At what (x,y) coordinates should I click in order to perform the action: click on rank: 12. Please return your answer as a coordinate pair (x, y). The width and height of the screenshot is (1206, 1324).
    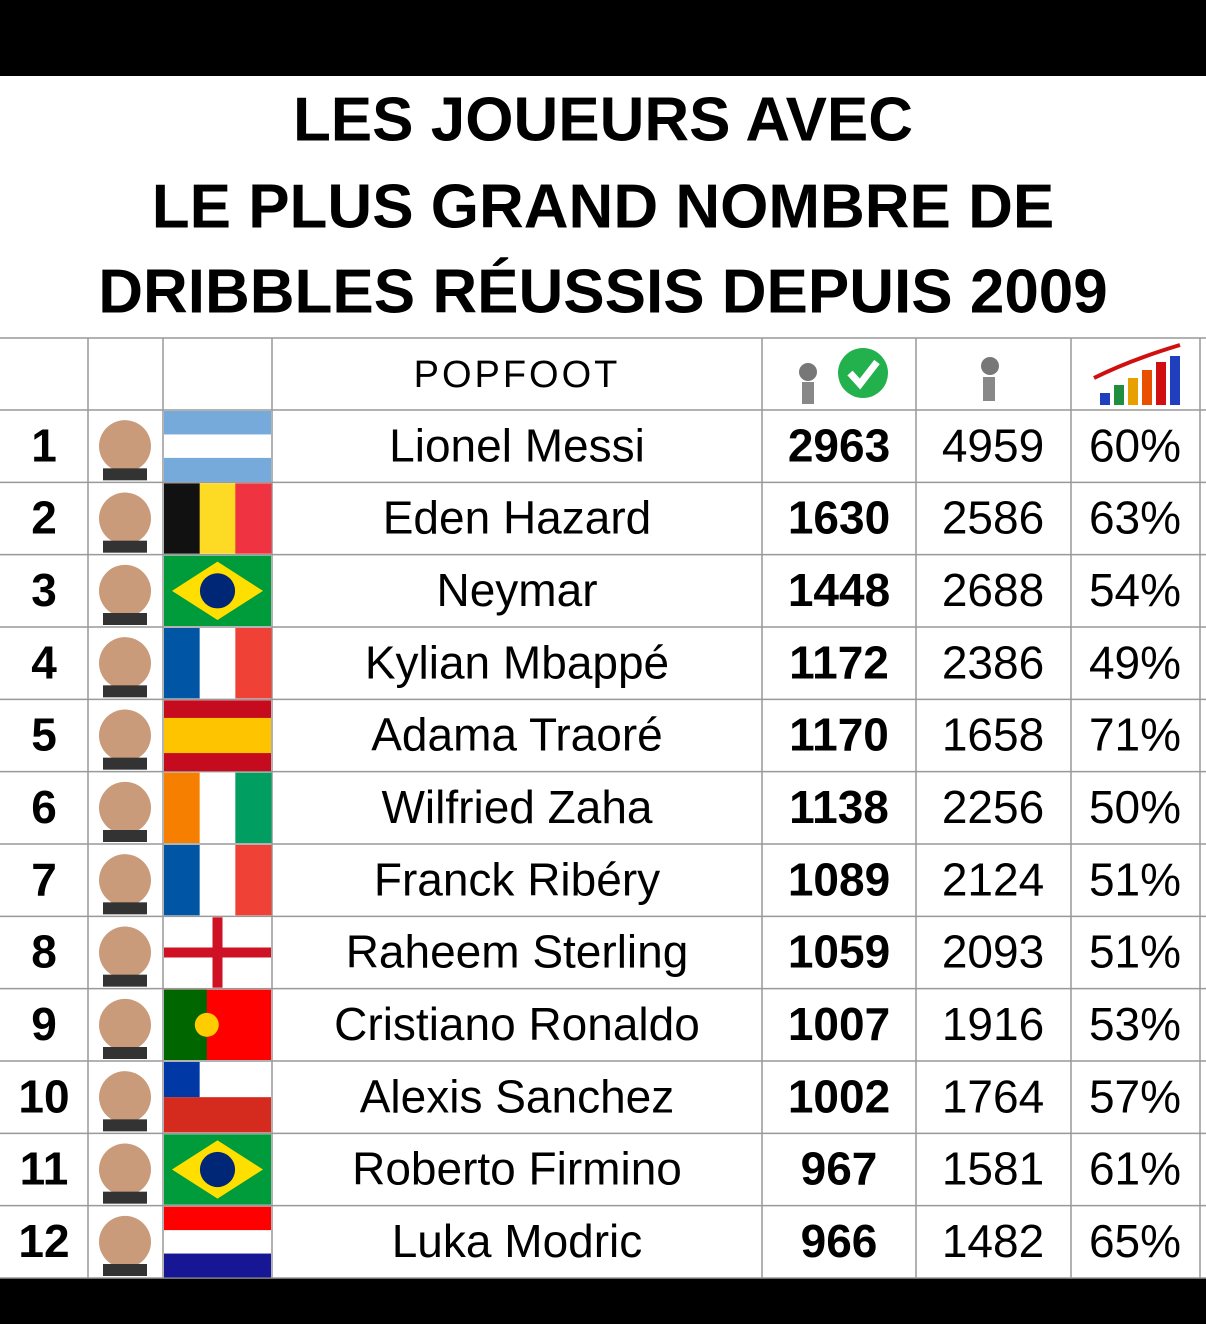
    Looking at the image, I should click on (43, 1241).